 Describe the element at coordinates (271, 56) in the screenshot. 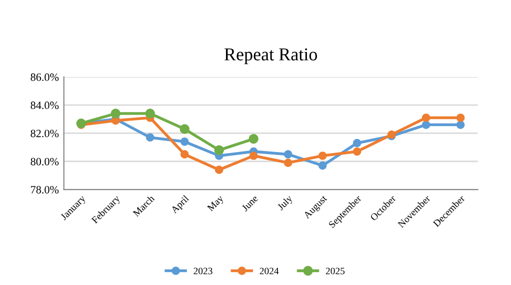

I see `chart-title: Repeat Ratio` at that location.